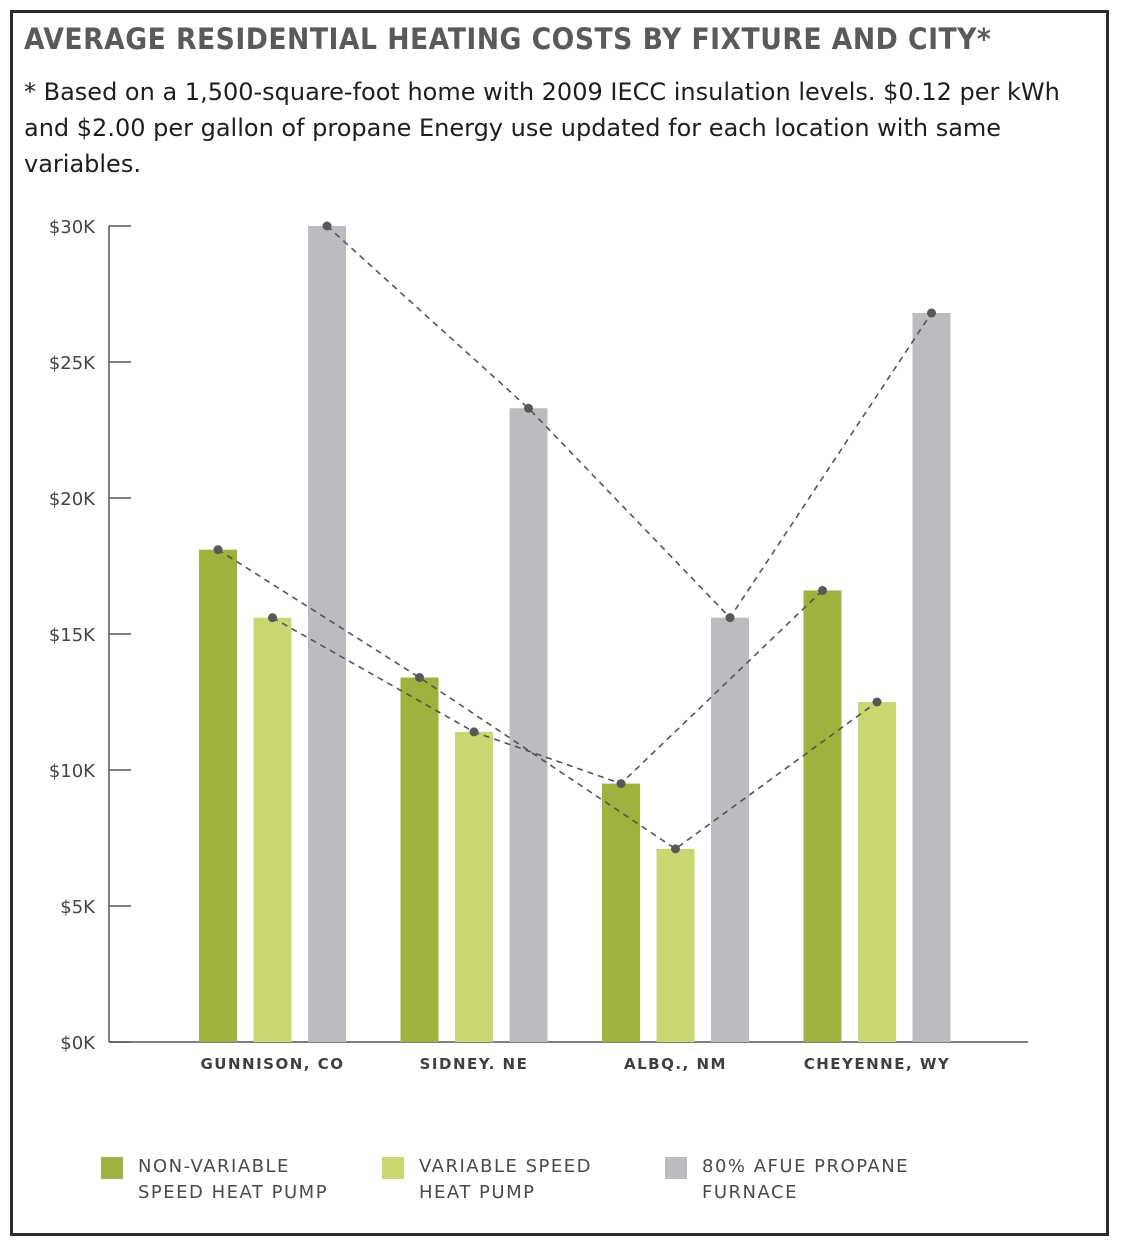 The image size is (1121, 1251). I want to click on y-tick-label: $30K, so click(72, 227).